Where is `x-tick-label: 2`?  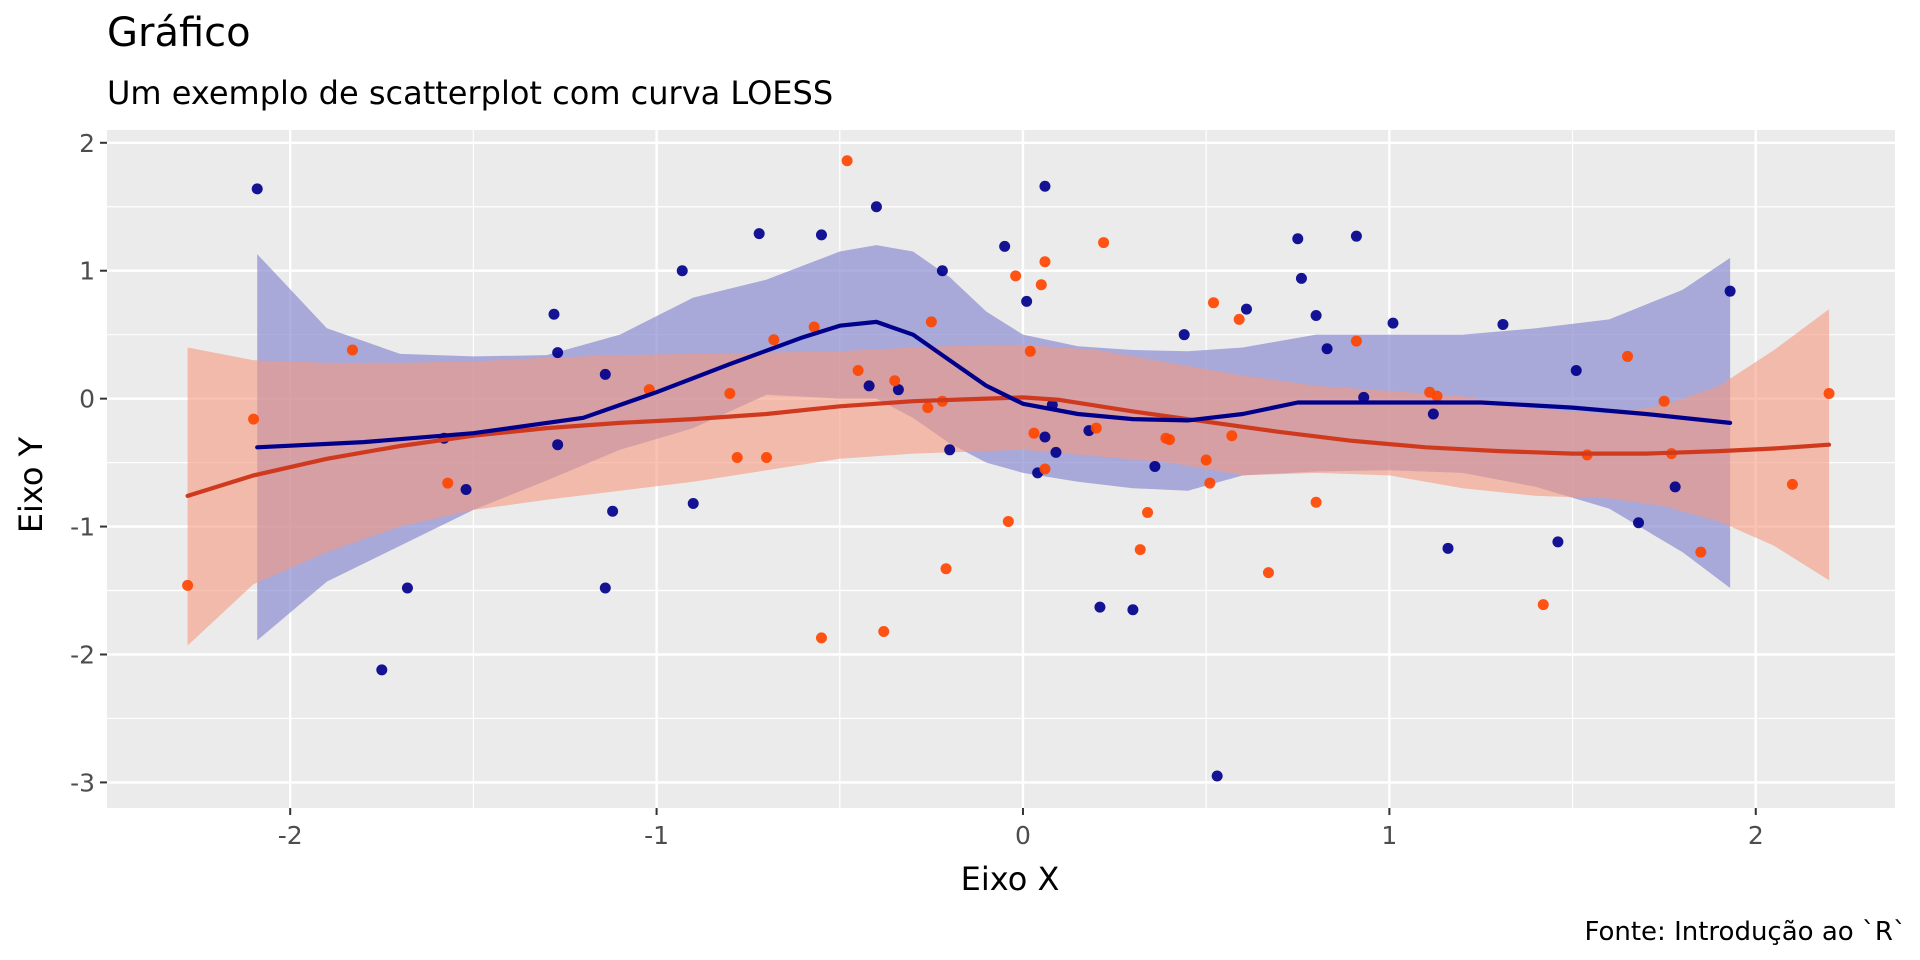 x-tick-label: 2 is located at coordinates (1756, 835).